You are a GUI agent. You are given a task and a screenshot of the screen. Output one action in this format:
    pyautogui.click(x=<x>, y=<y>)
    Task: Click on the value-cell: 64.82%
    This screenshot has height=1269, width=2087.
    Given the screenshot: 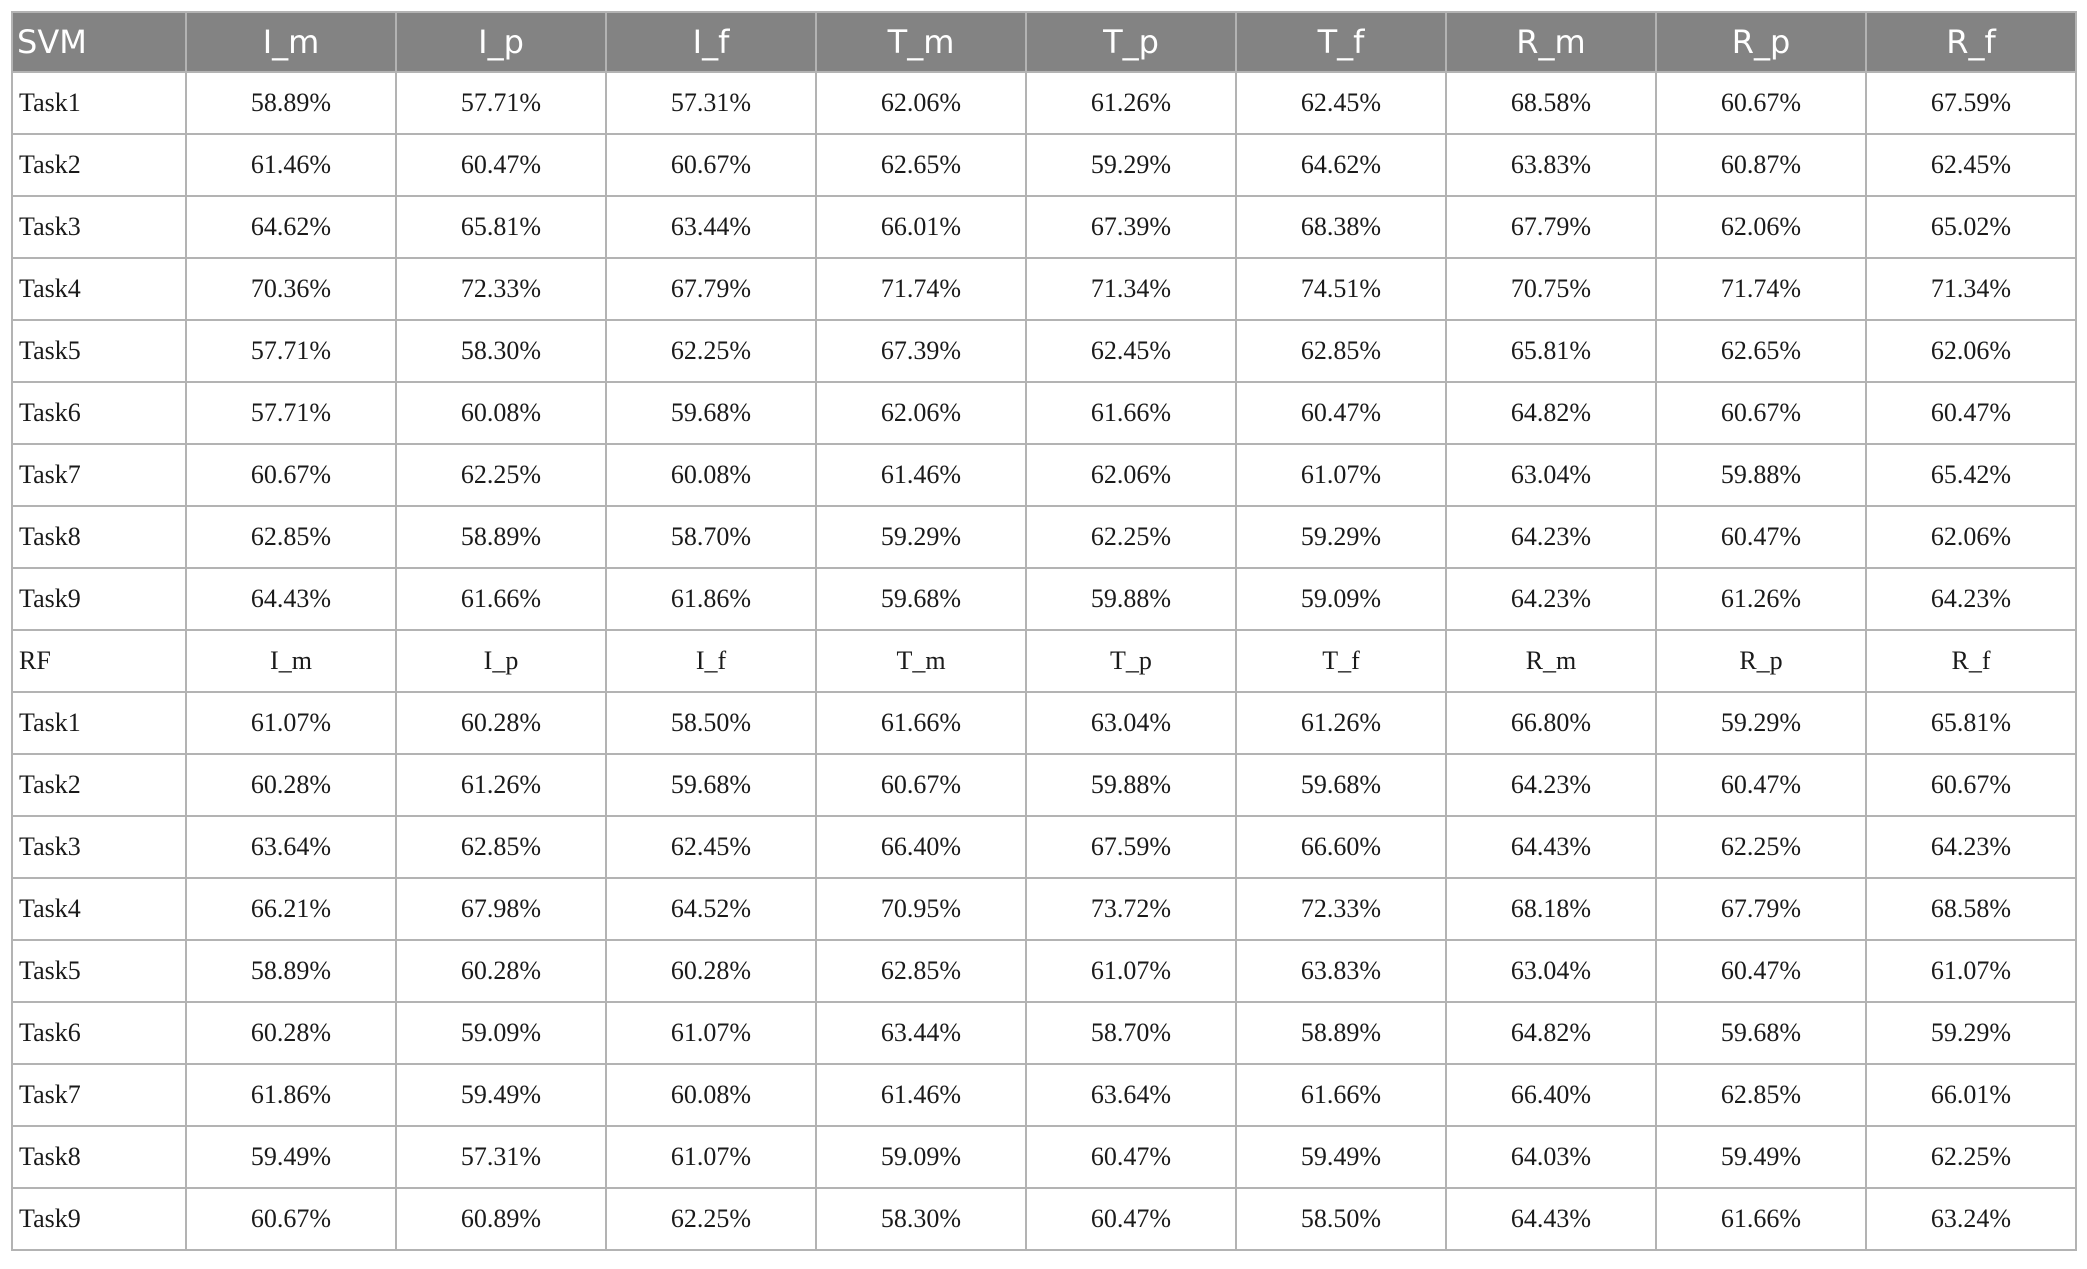 What is the action you would take?
    pyautogui.click(x=1551, y=413)
    